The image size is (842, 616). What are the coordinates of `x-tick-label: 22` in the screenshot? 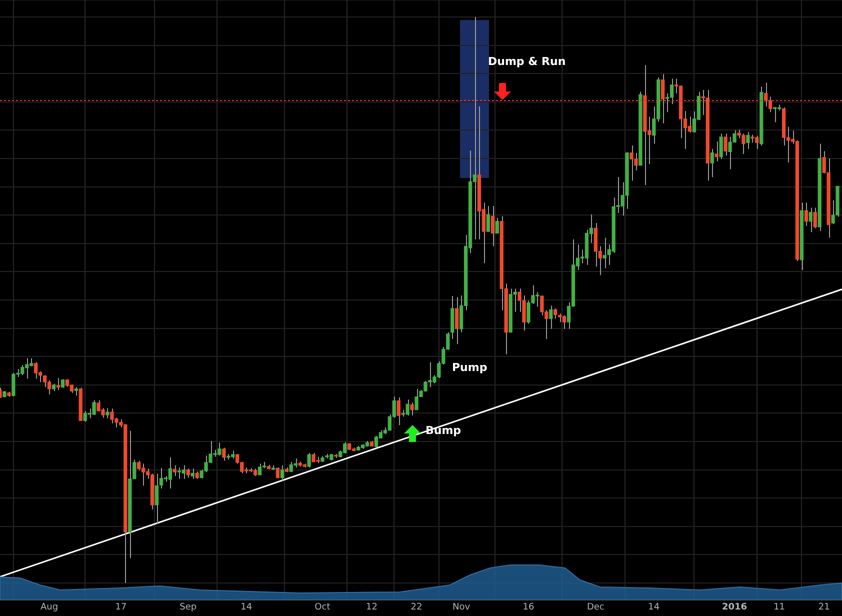 It's located at (416, 607).